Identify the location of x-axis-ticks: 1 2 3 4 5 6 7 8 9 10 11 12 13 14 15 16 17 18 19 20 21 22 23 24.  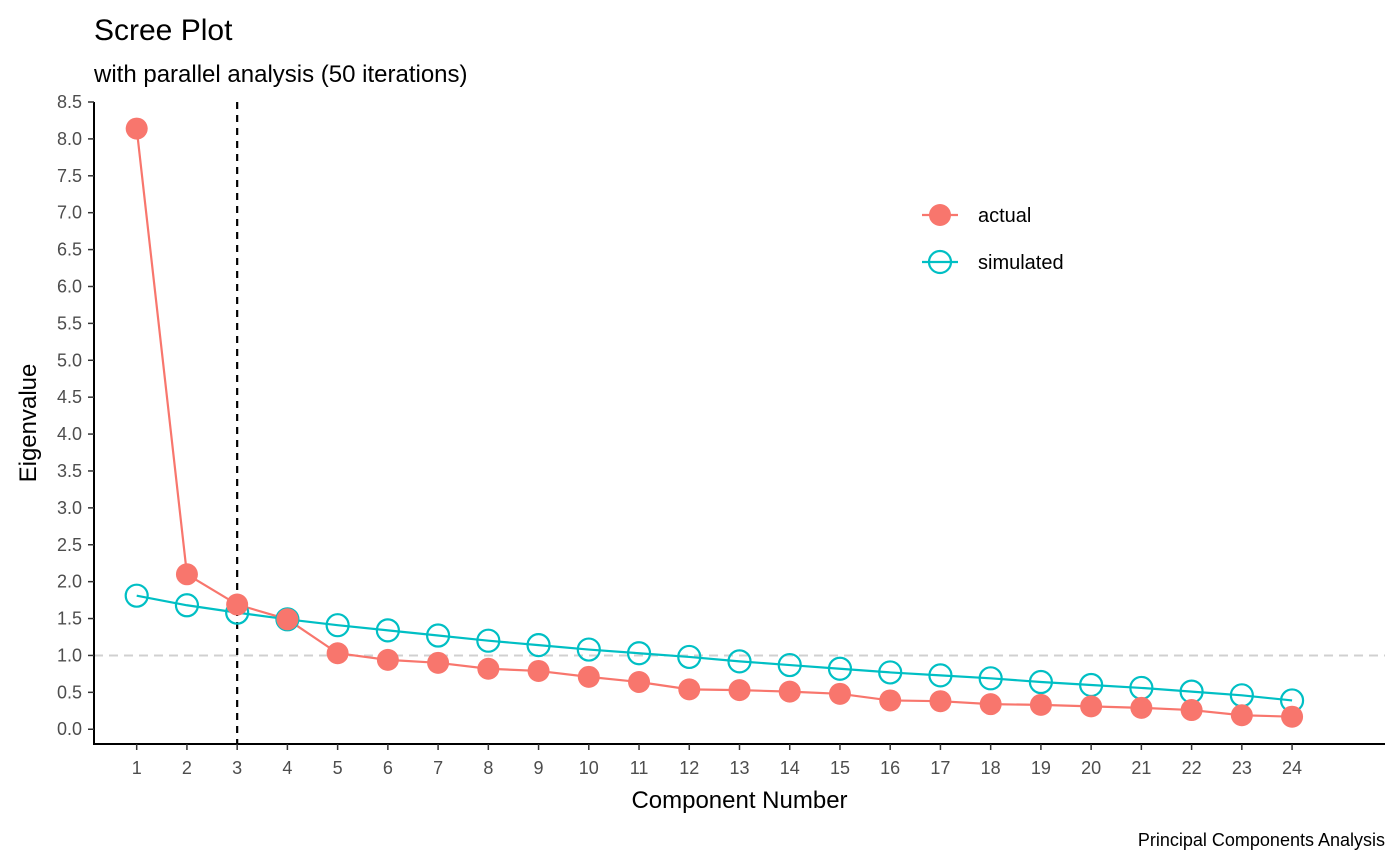
(717, 761).